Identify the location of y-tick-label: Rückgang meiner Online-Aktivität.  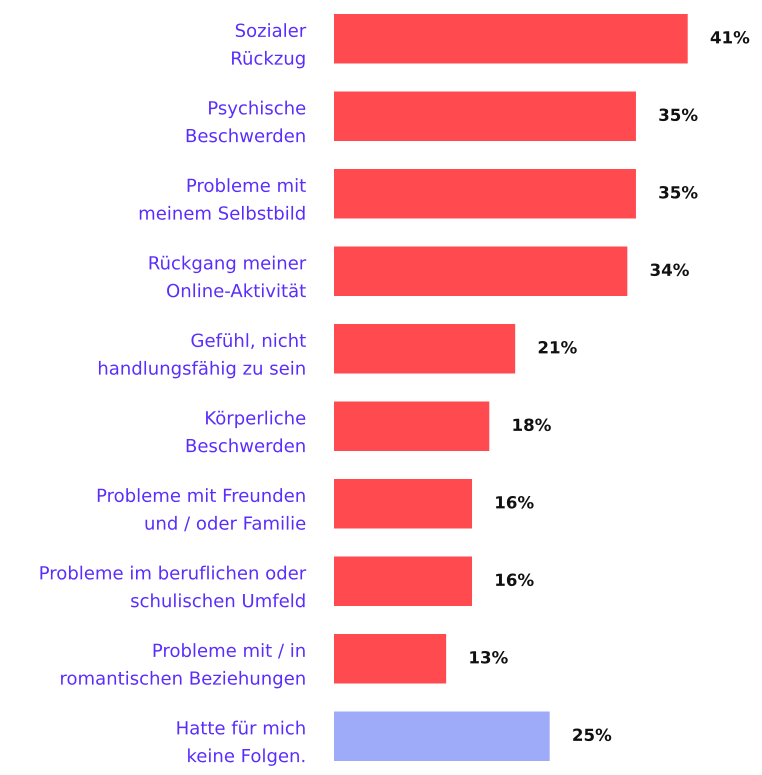
(228, 277).